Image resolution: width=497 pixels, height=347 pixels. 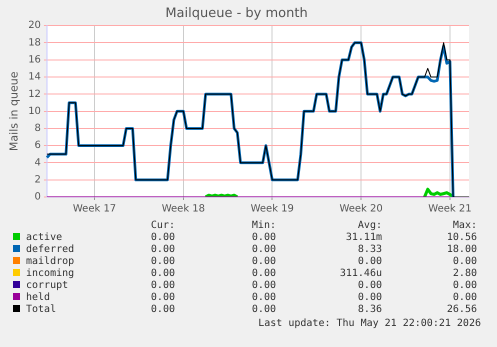 What do you see at coordinates (34, 26) in the screenshot?
I see `y-tick-label: 20` at bounding box center [34, 26].